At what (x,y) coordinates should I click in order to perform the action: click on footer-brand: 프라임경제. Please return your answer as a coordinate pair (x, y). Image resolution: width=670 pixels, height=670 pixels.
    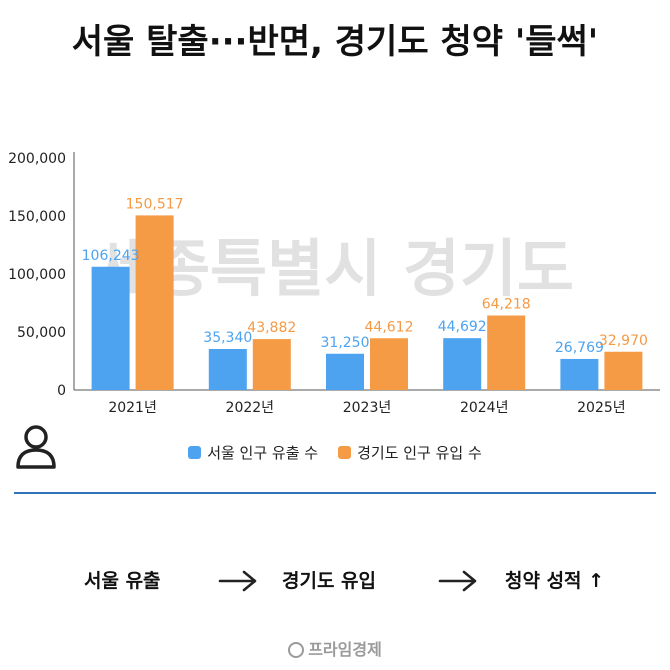
    Looking at the image, I should click on (335, 648).